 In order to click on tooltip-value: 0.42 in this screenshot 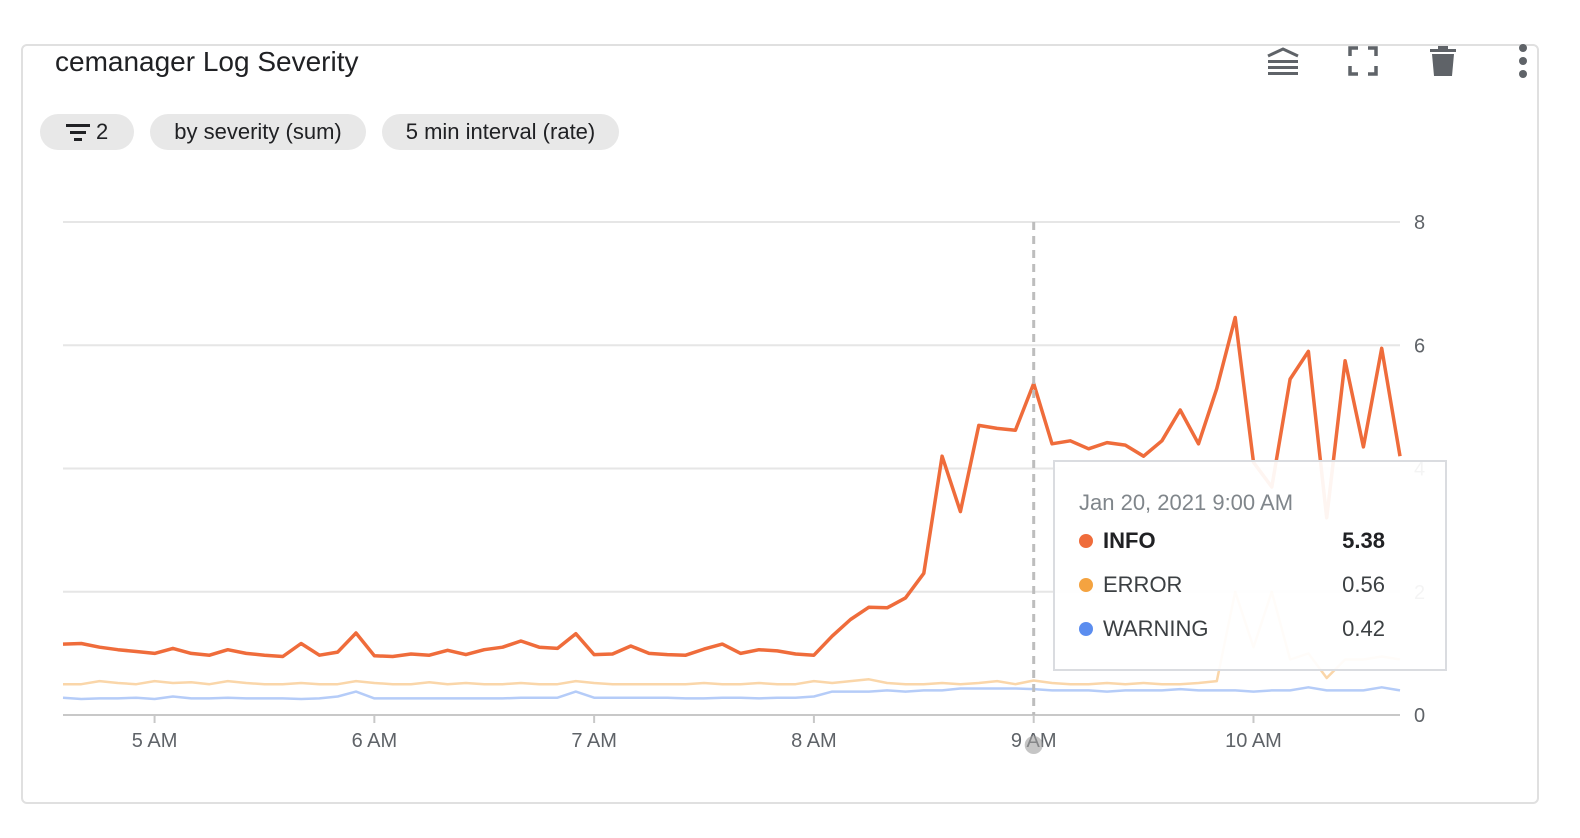, I will do `click(1363, 628)`.